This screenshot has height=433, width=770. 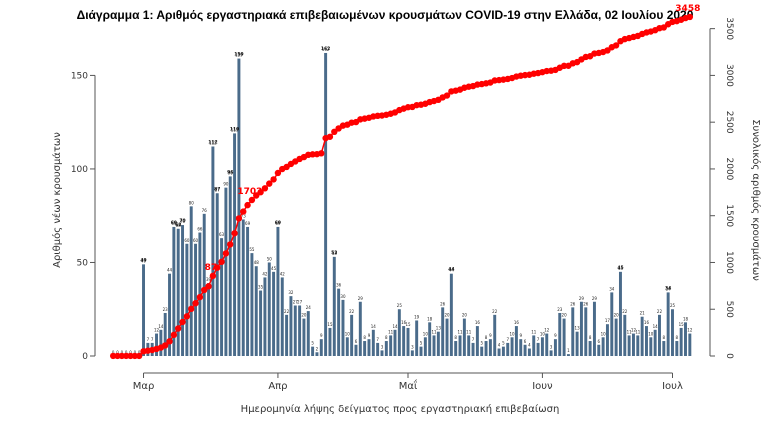 What do you see at coordinates (669, 288) in the screenshot?
I see `bar-value-label: 34` at bounding box center [669, 288].